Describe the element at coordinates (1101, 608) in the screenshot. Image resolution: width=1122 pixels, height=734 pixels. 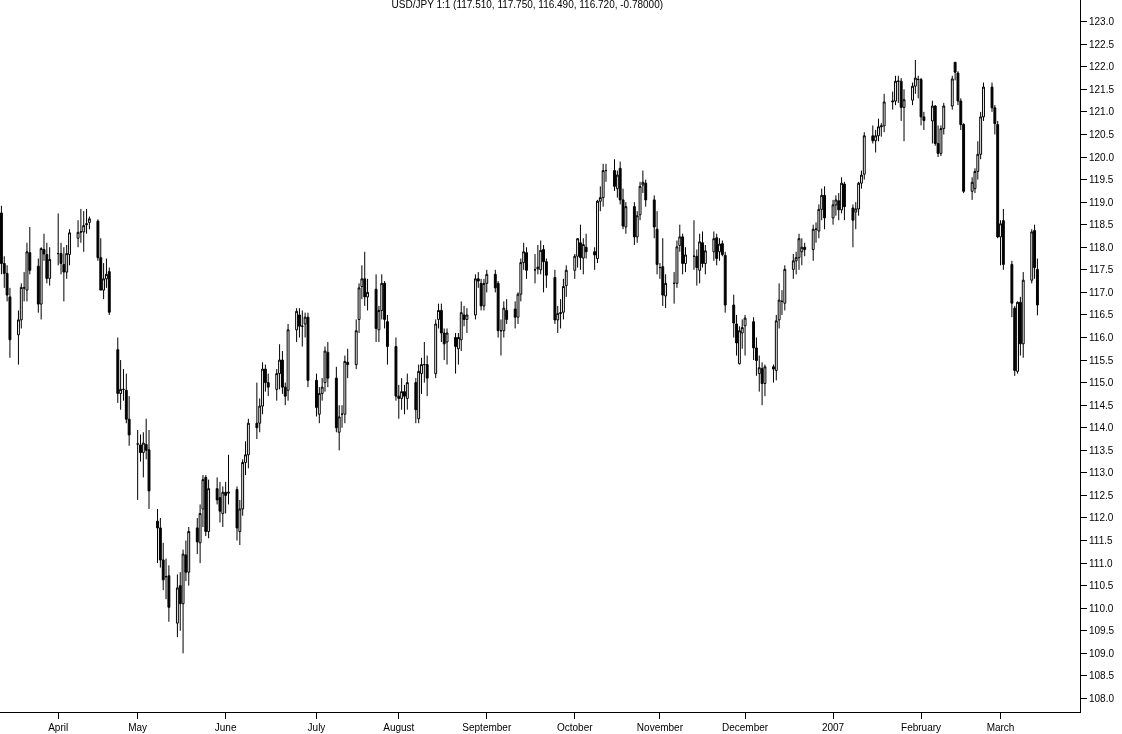
I see `y-tick-label: 110.0` at that location.